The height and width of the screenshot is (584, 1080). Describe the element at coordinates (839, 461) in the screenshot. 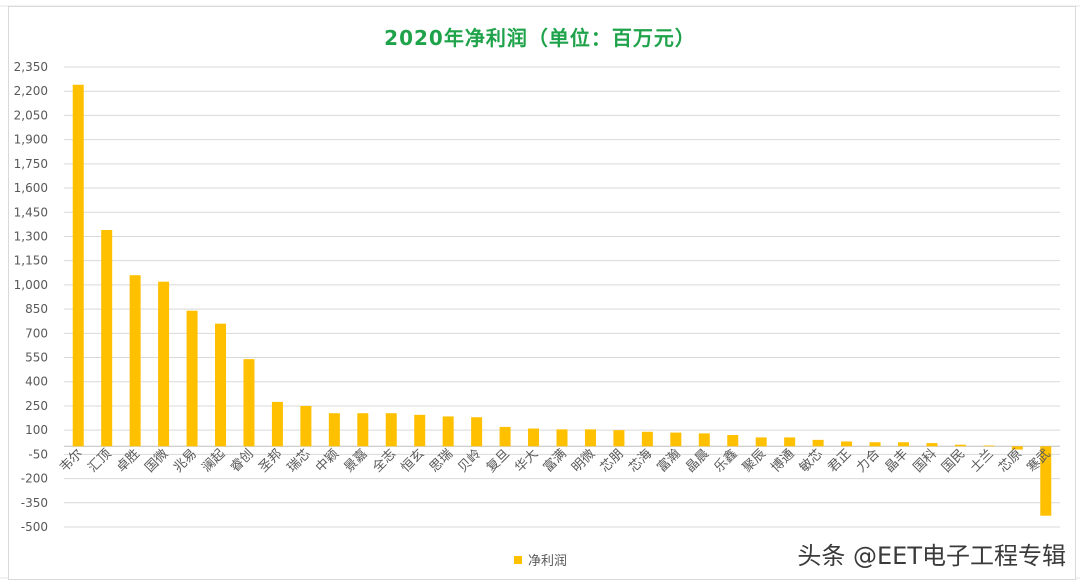

I see `x-tick-label: 君正` at that location.